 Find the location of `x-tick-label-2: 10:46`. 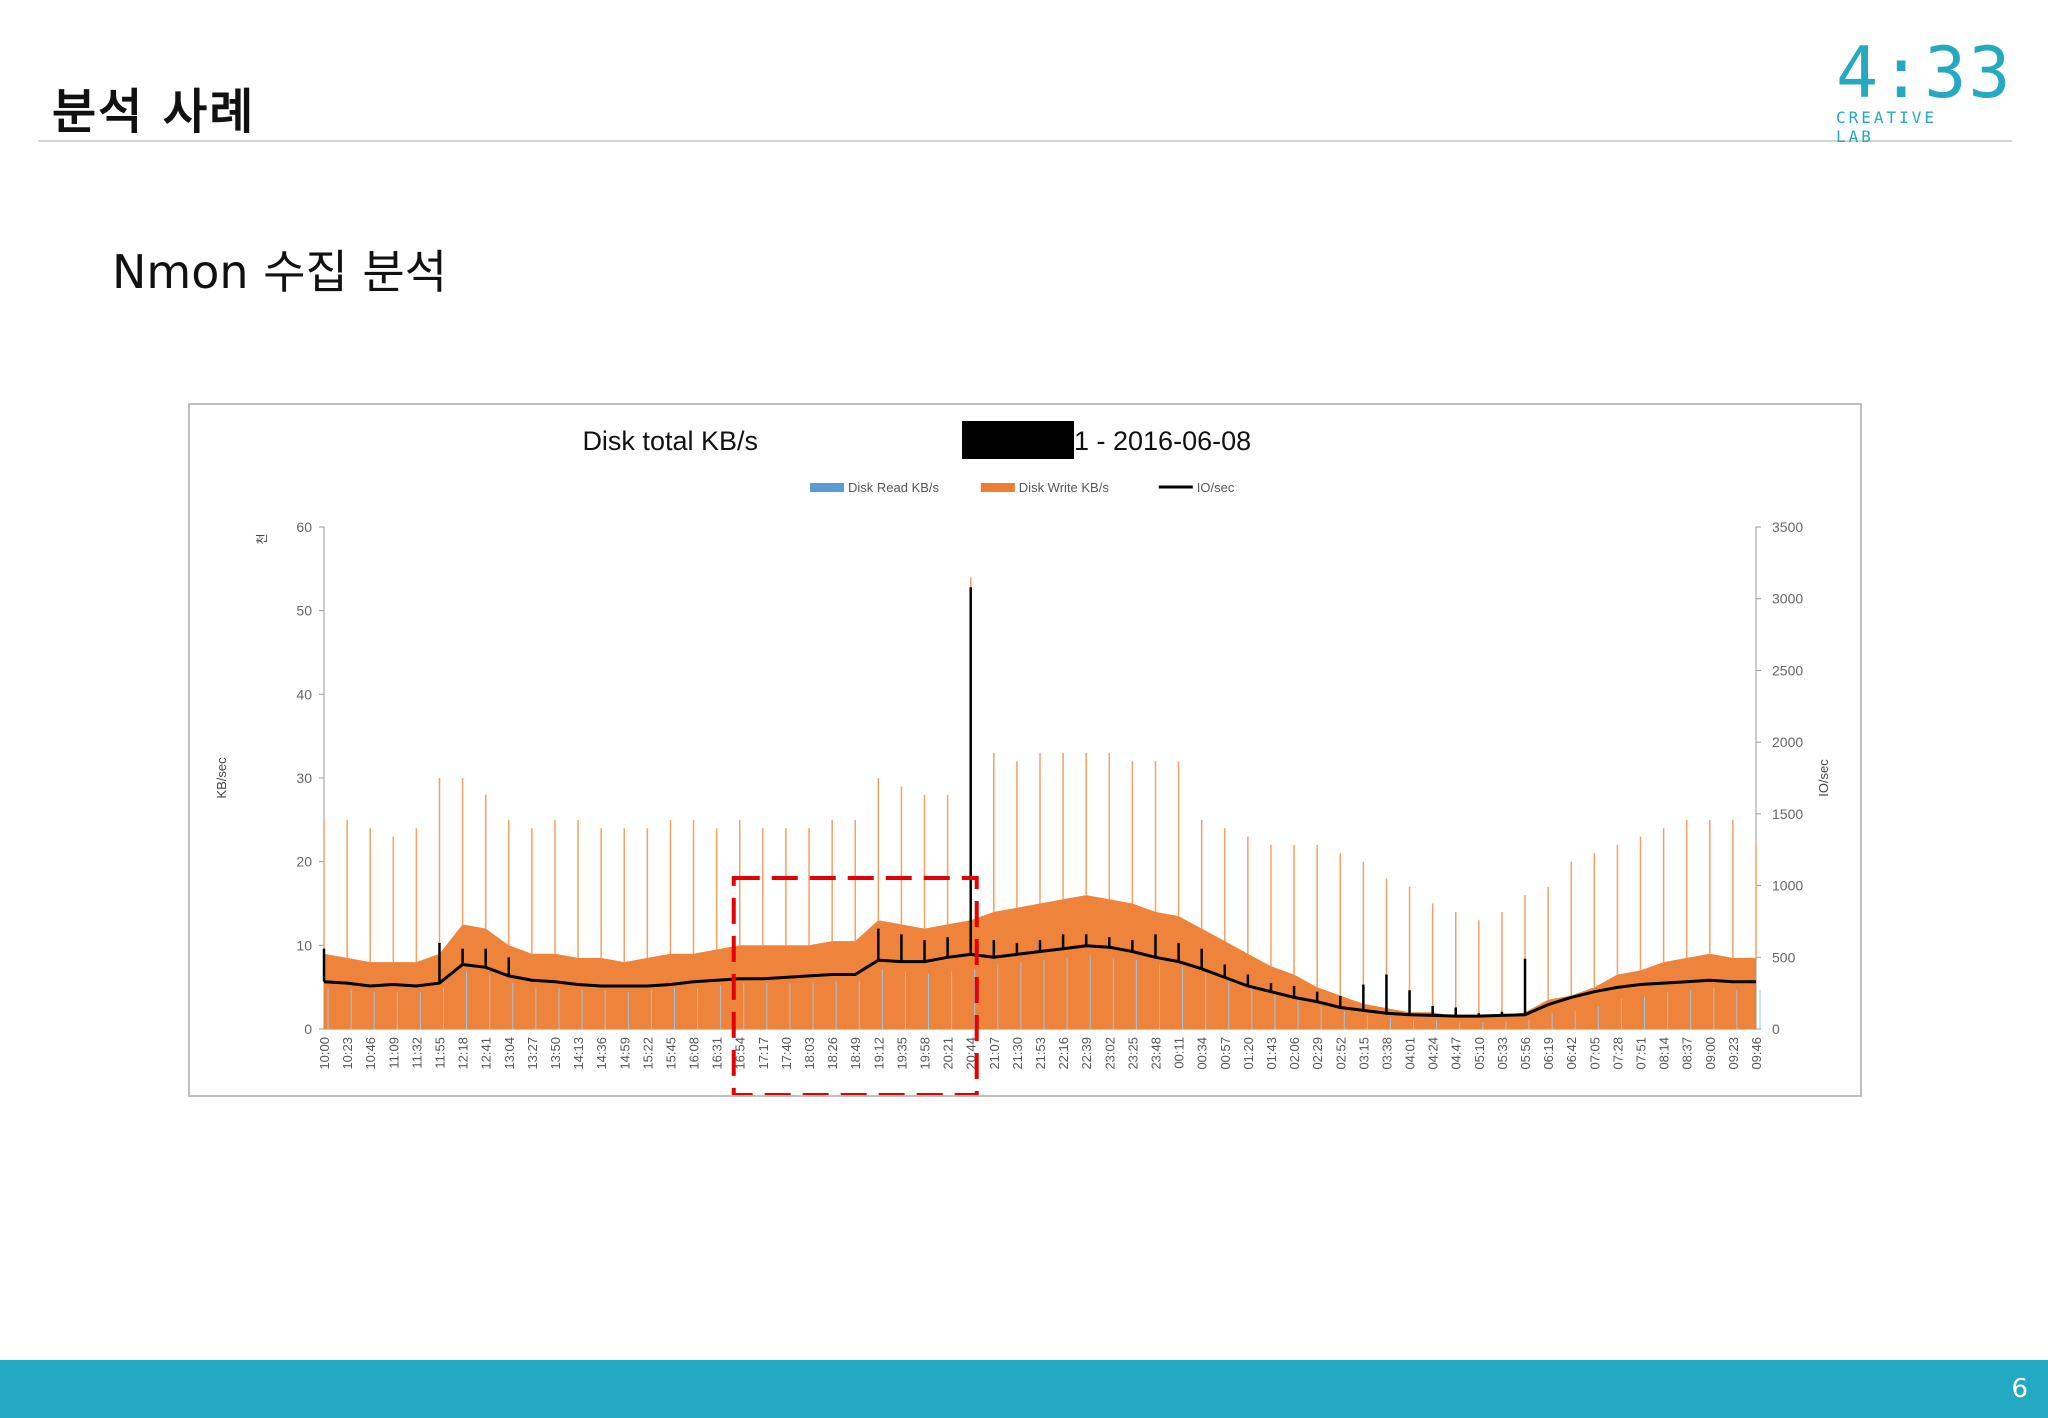

x-tick-label-2: 10:46 is located at coordinates (370, 1053).